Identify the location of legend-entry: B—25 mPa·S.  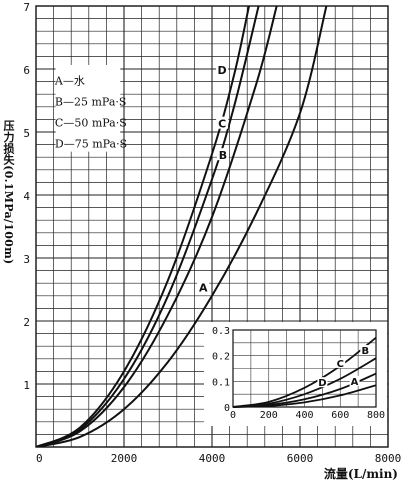
(91, 101).